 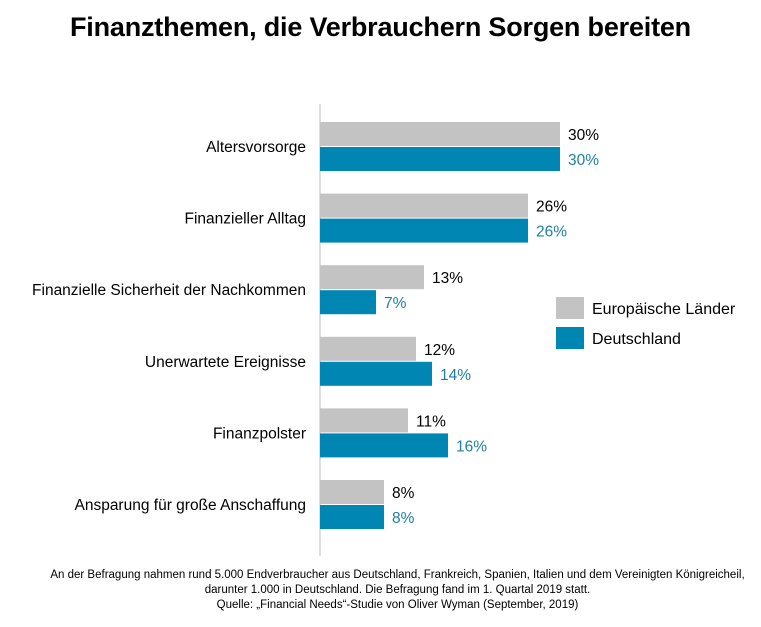 I want to click on bar-europaeische-laender-altersvorsorge, so click(x=440, y=134).